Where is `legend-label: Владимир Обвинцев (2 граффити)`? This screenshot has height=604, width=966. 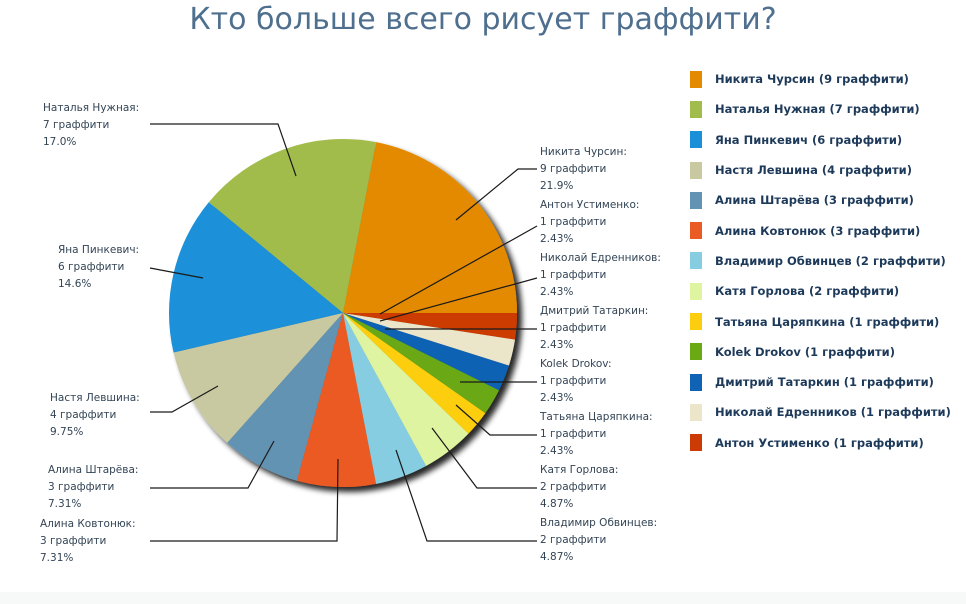
legend-label: Владимир Обвинцев (2 граффити) is located at coordinates (830, 260).